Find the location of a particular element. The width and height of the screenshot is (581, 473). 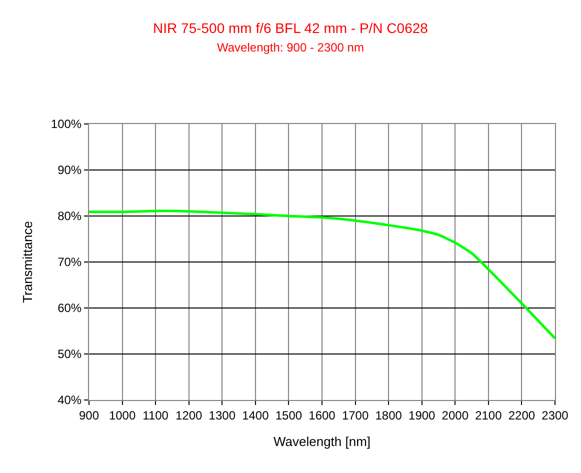

y-axis-title: Transmittance is located at coordinates (27, 262).